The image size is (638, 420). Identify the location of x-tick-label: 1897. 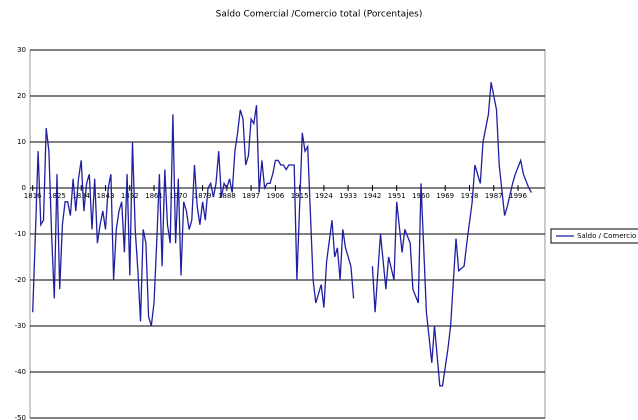
(251, 196).